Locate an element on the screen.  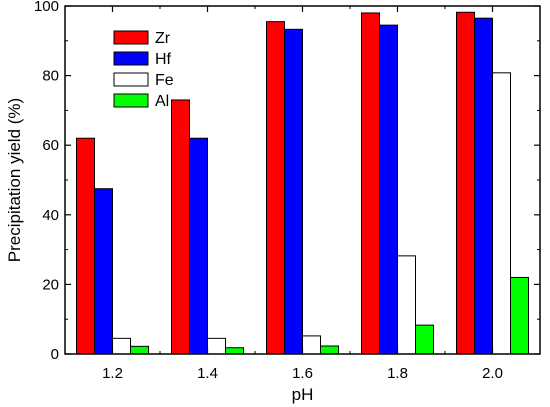
y-tick-label: 20 is located at coordinates (50, 284).